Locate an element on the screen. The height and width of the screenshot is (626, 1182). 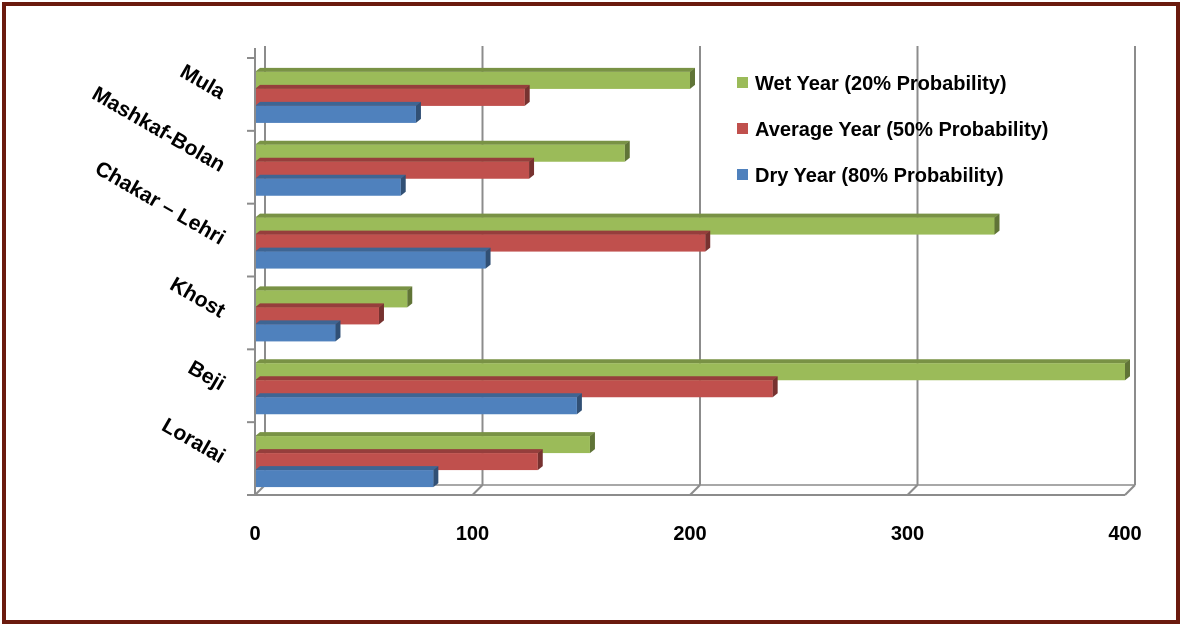
category-label: Mula is located at coordinates (202, 82).